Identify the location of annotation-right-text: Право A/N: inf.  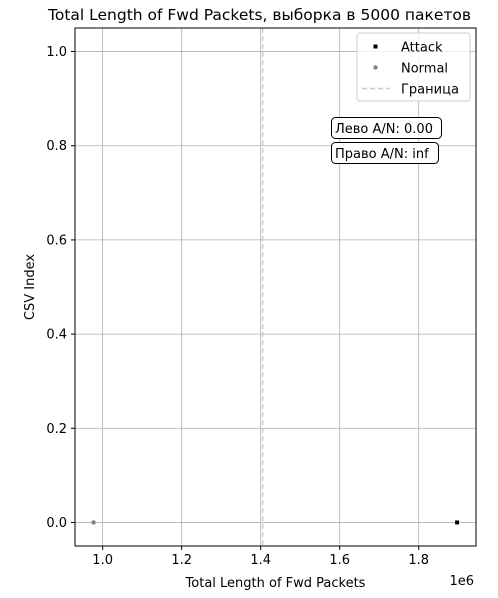
(382, 154).